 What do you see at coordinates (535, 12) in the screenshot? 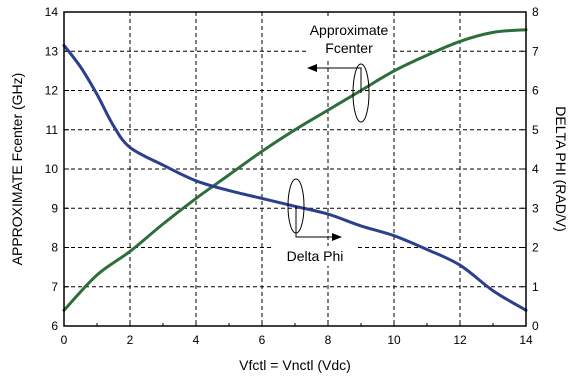
I see `right-tick-label: 8` at bounding box center [535, 12].